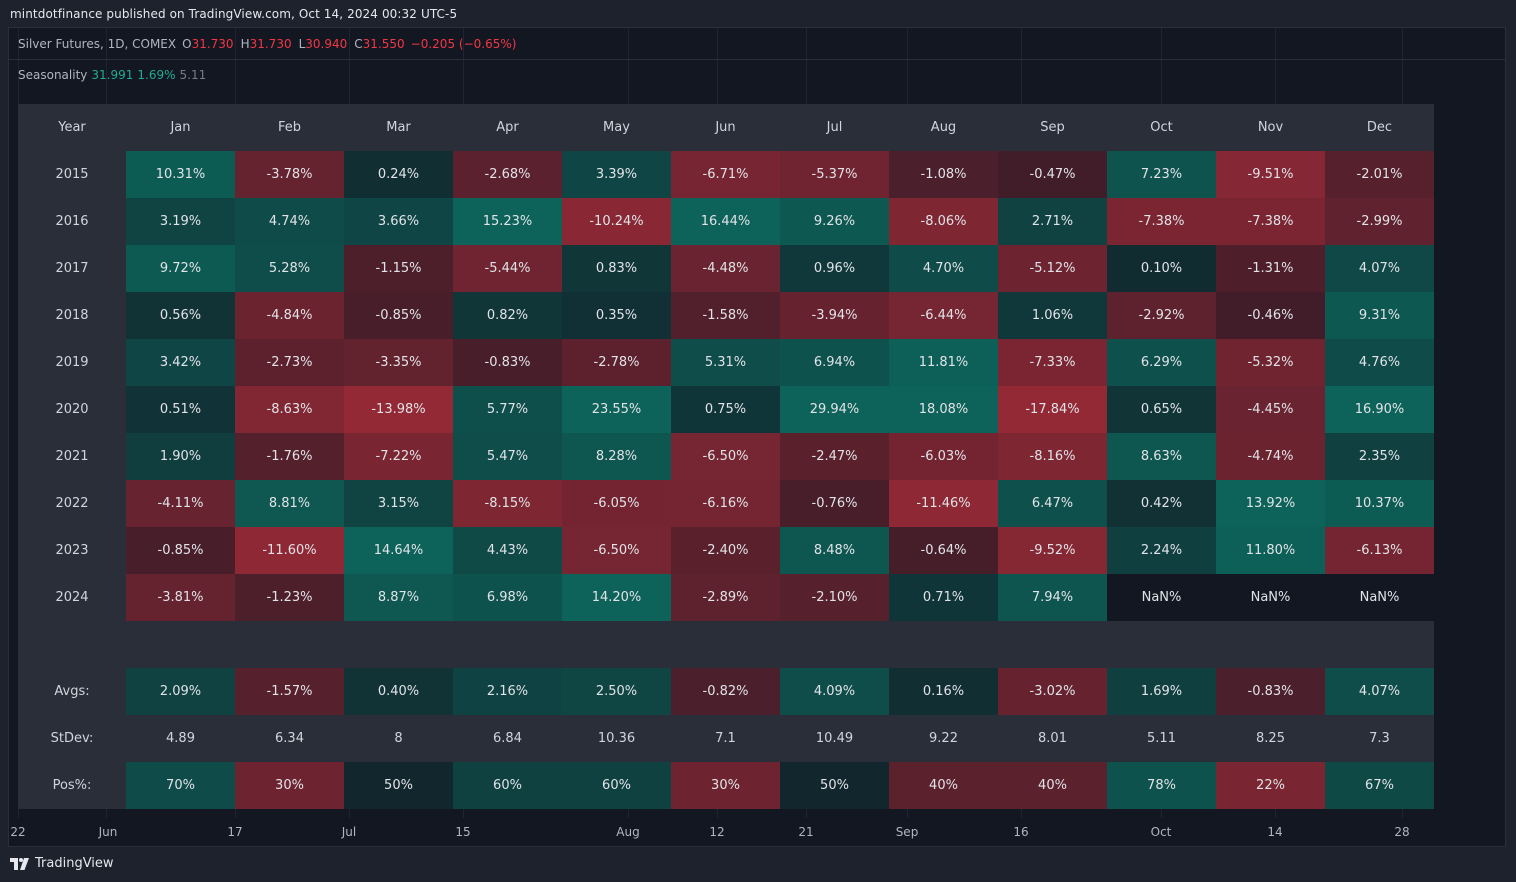 The height and width of the screenshot is (882, 1516). What do you see at coordinates (302, 43) in the screenshot?
I see `low-label: L` at bounding box center [302, 43].